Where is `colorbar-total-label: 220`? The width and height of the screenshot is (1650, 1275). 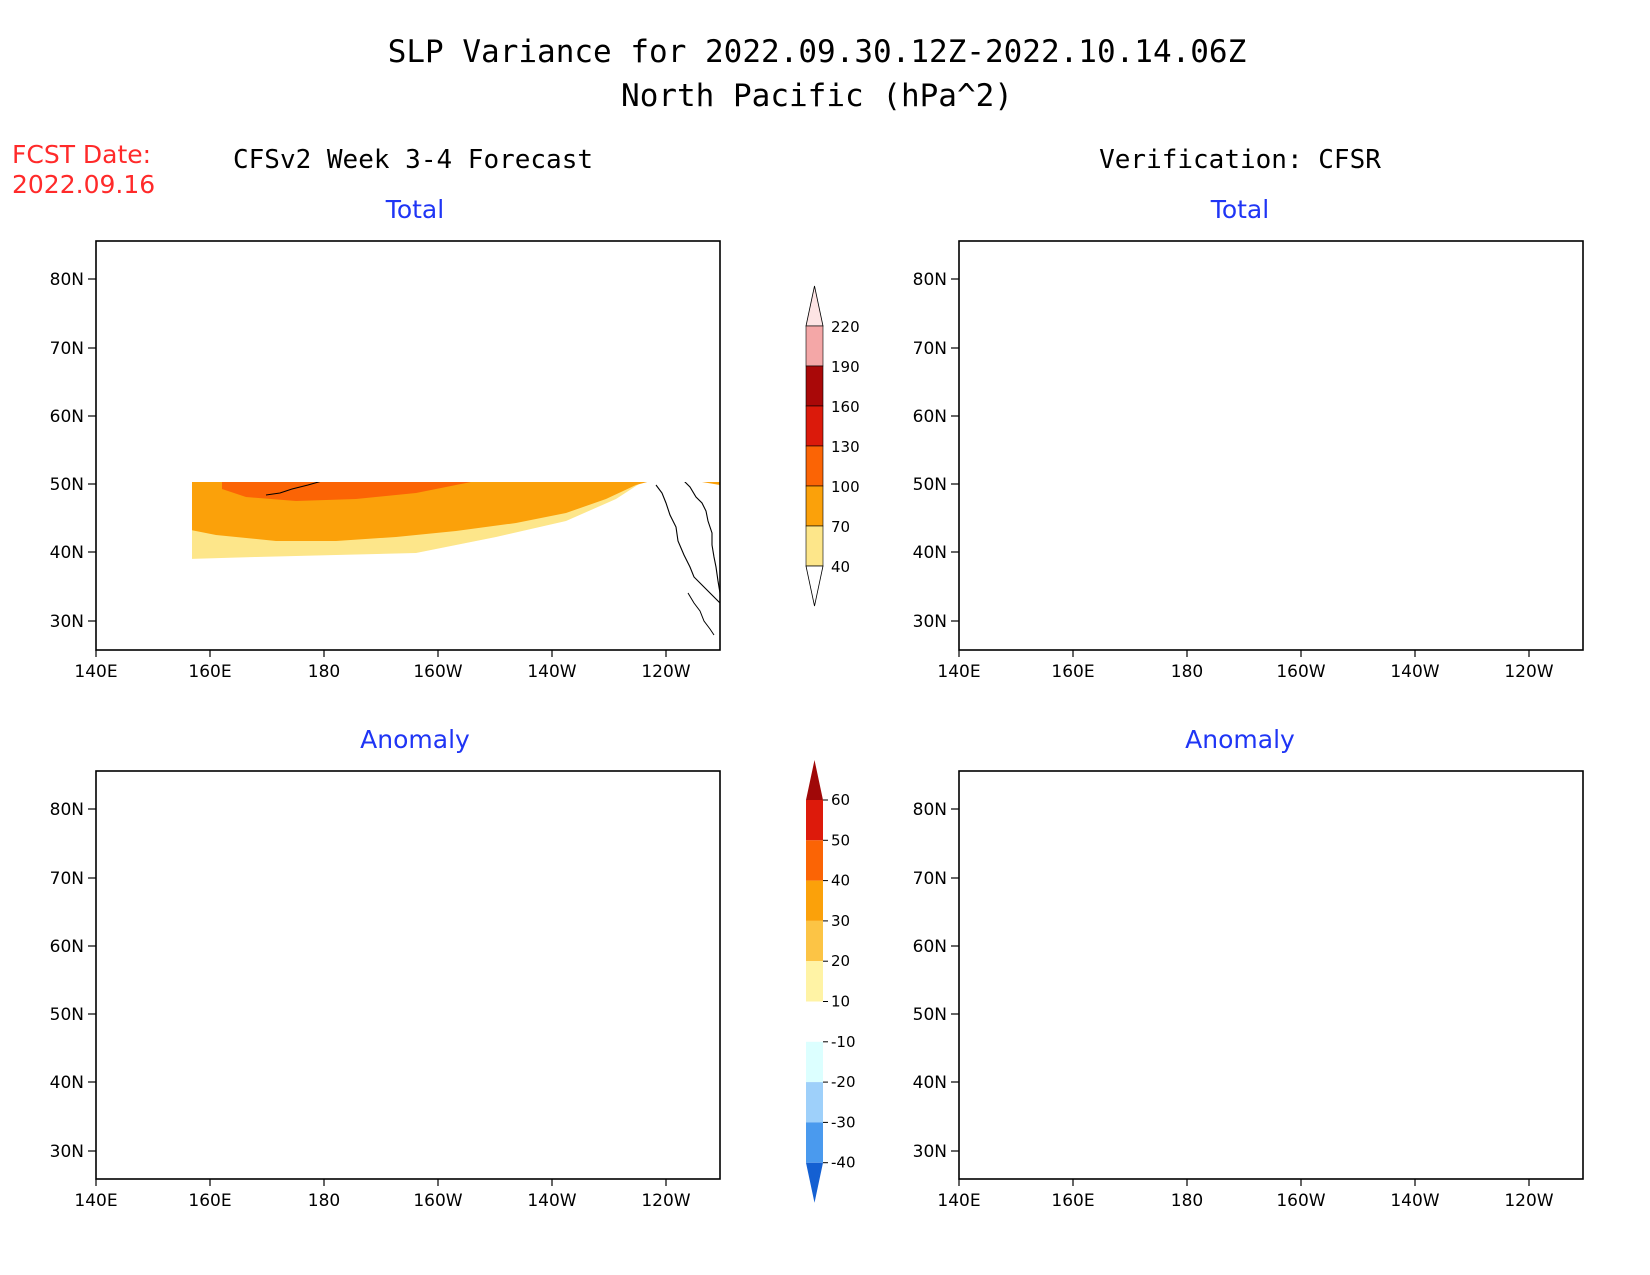
colorbar-total-label: 220 is located at coordinates (845, 327).